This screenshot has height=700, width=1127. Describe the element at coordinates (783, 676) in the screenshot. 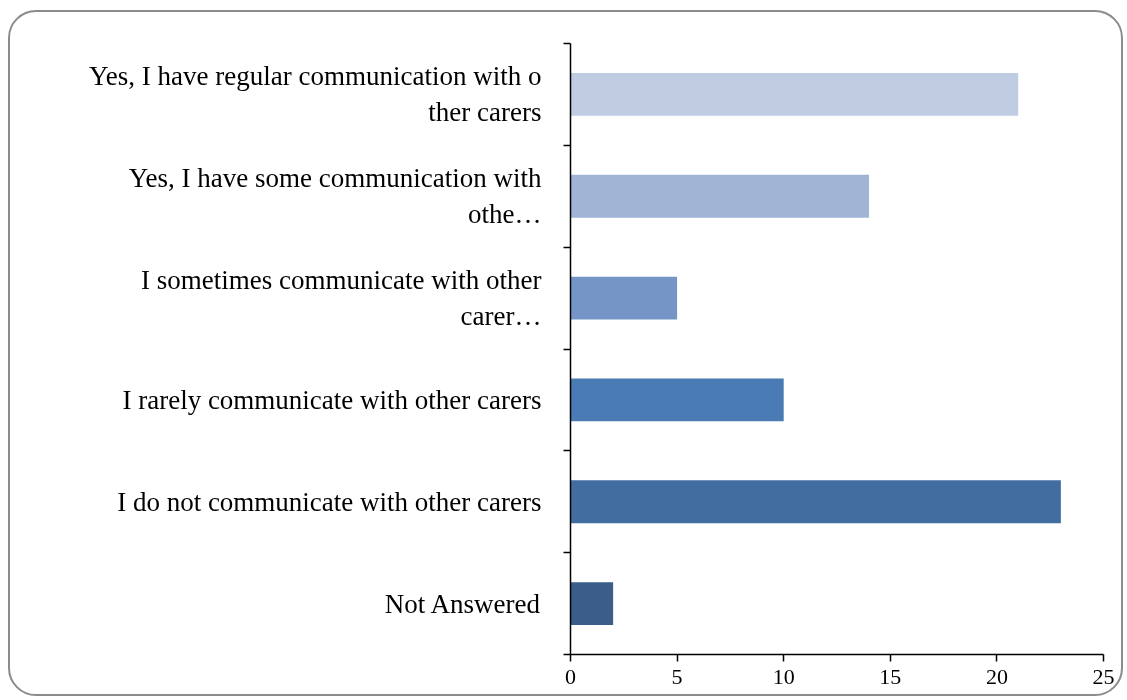

I see `x-tick-label: 10` at that location.